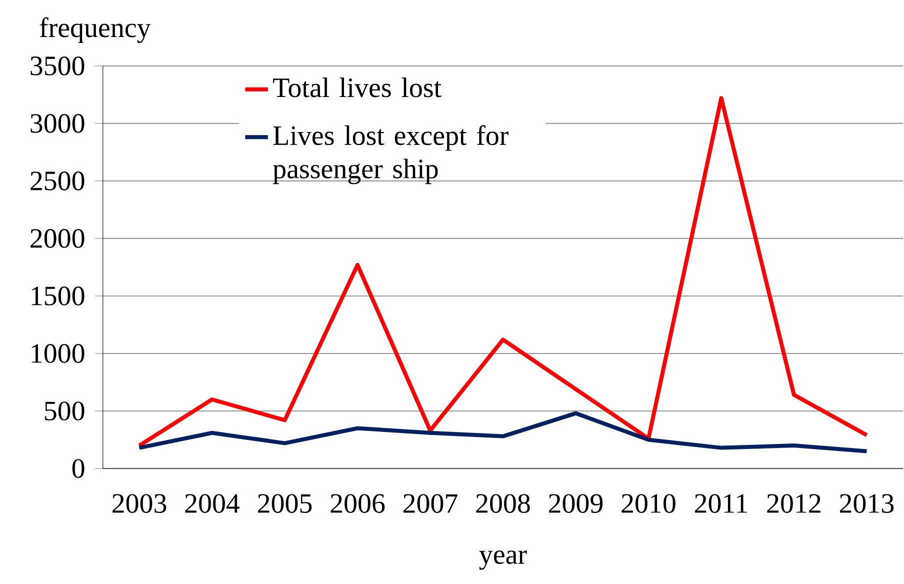 This screenshot has height=584, width=904. I want to click on legend-label: Lives lost except for passenger ship, so click(390, 154).